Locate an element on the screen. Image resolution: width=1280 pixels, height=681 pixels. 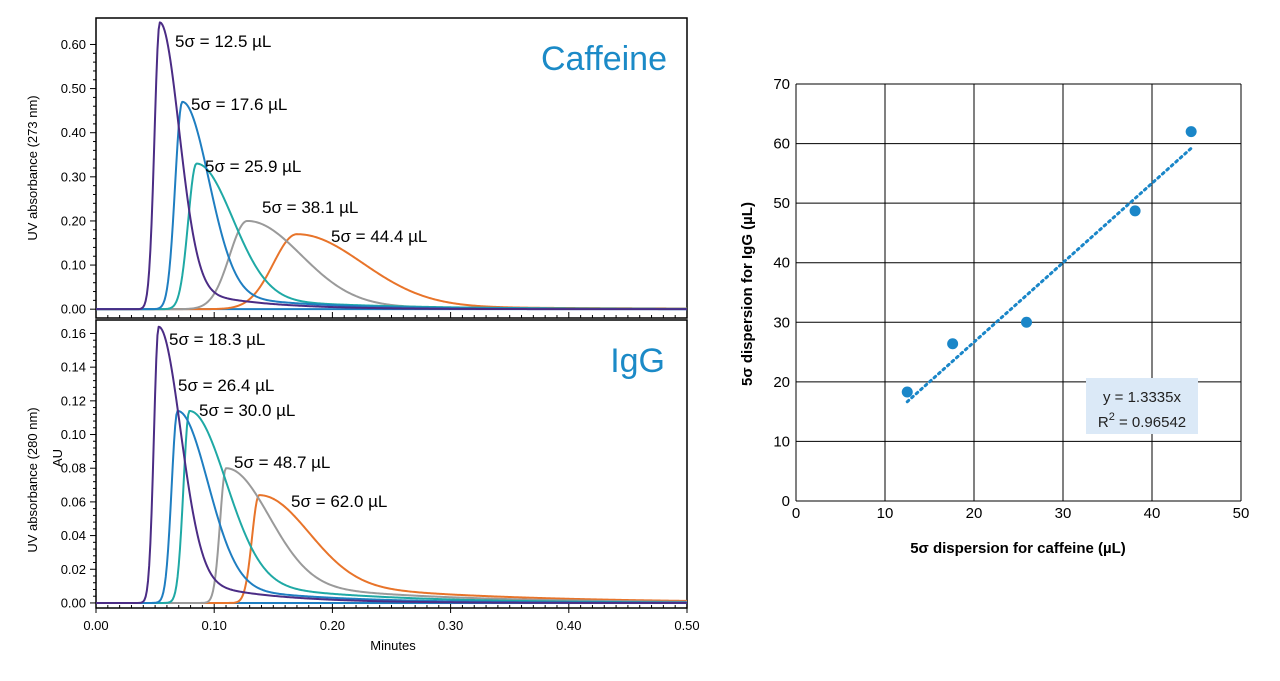
scatter-x-tick-label: 50 is located at coordinates (1241, 513).